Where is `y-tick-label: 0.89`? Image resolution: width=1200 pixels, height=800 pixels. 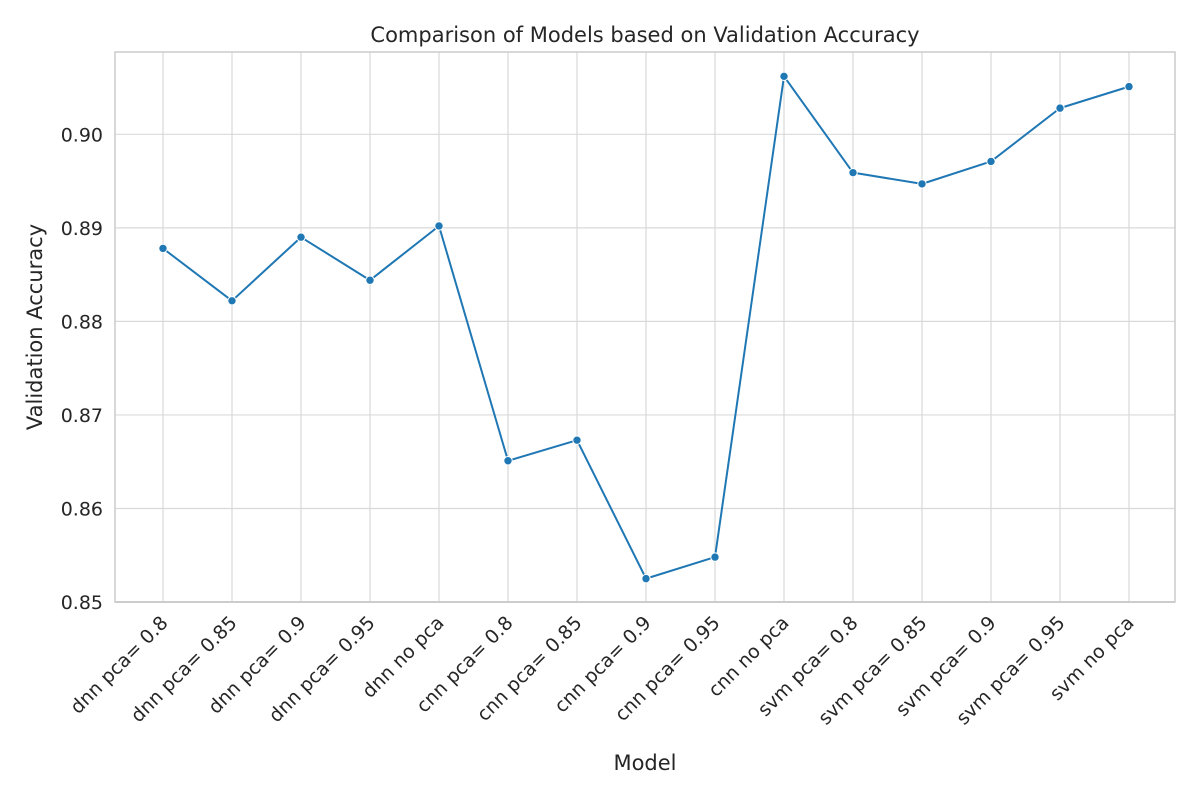 y-tick-label: 0.89 is located at coordinates (82, 229).